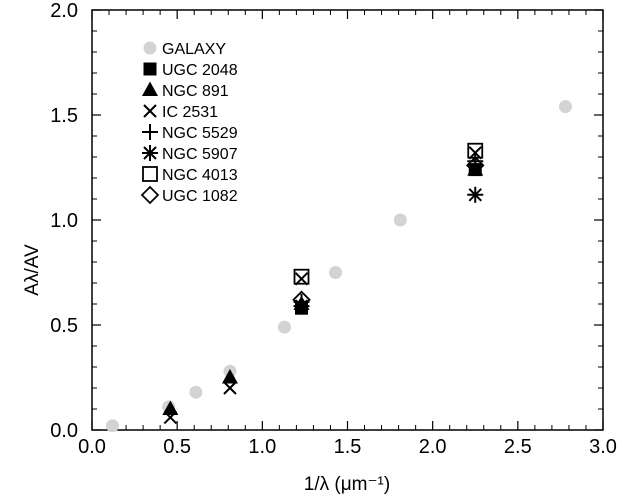 The width and height of the screenshot is (631, 499). Describe the element at coordinates (64, 221) in the screenshot. I see `y-tick-label: 1.0` at that location.